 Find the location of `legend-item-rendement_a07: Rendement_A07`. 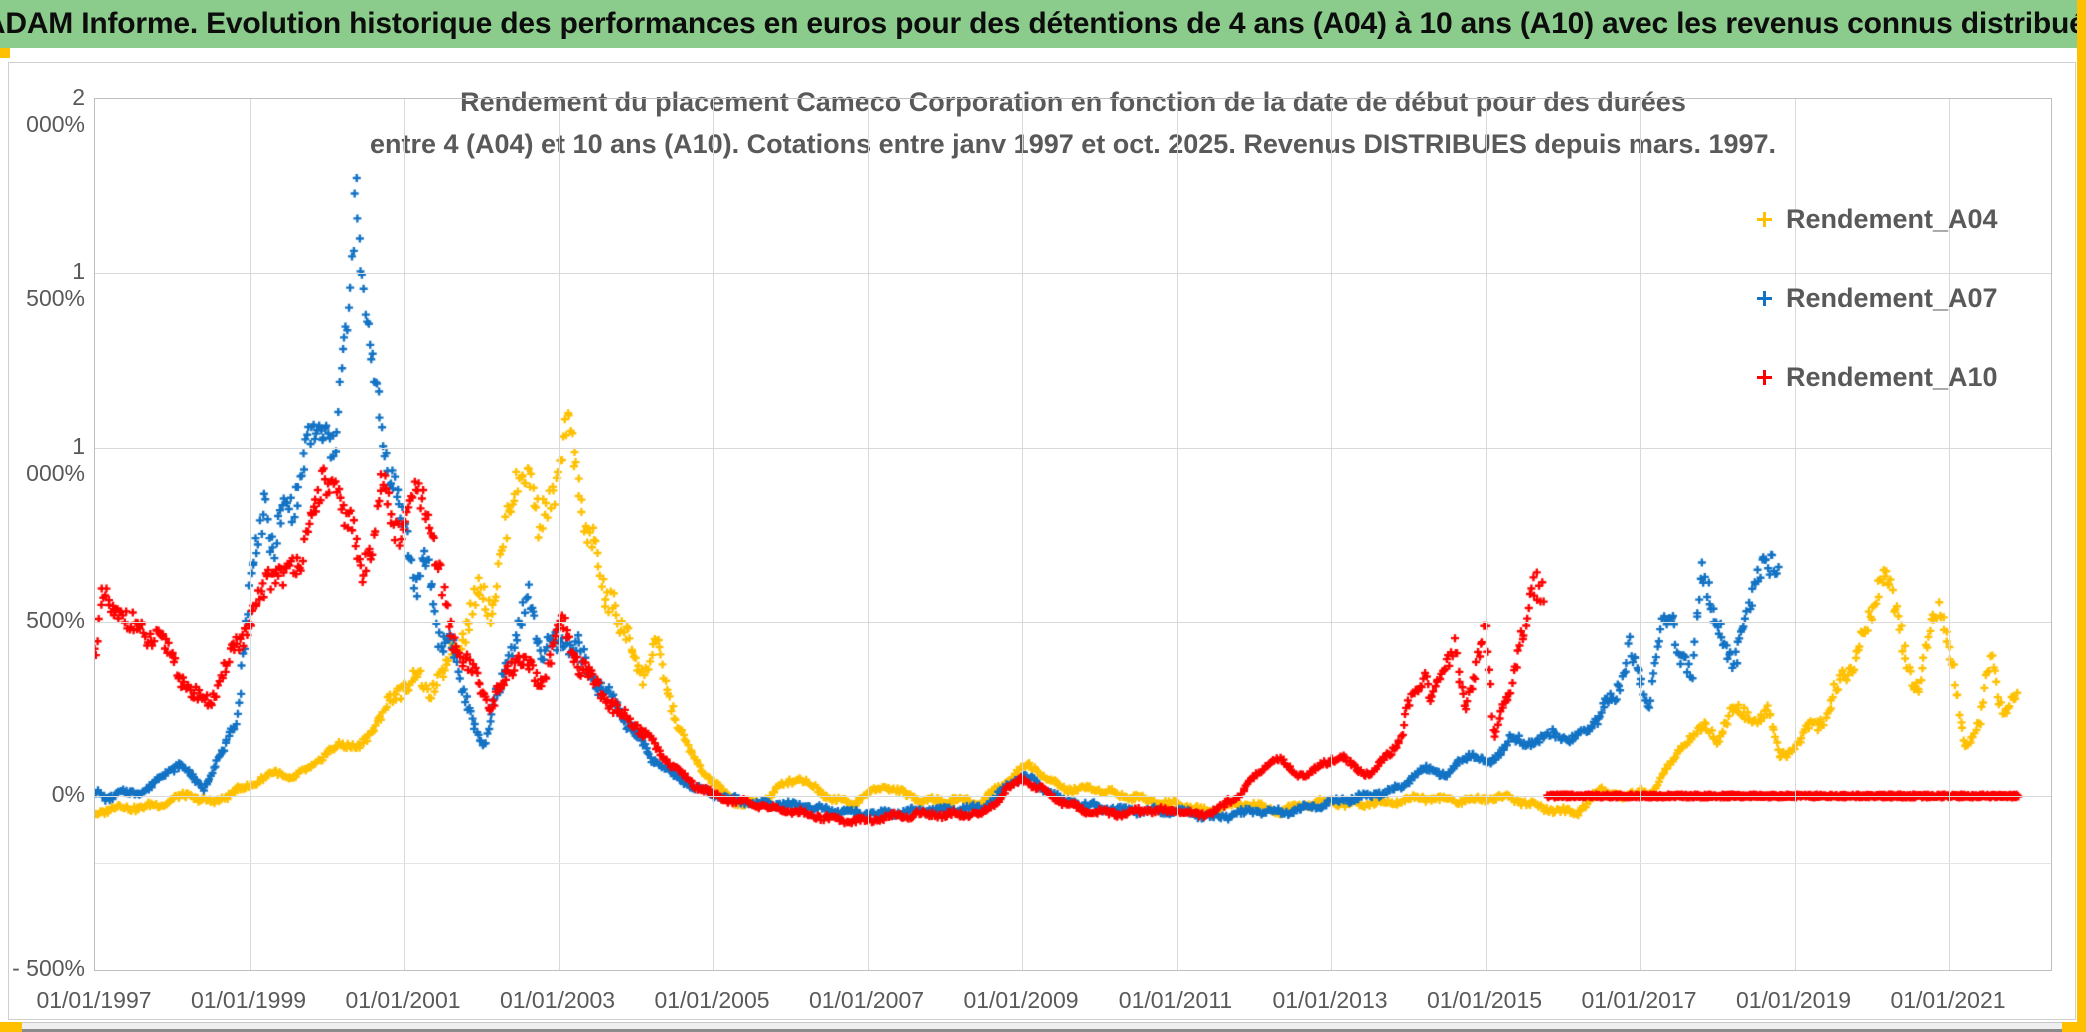

legend-item-rendement_a07: Rendement_A07 is located at coordinates (1877, 298).